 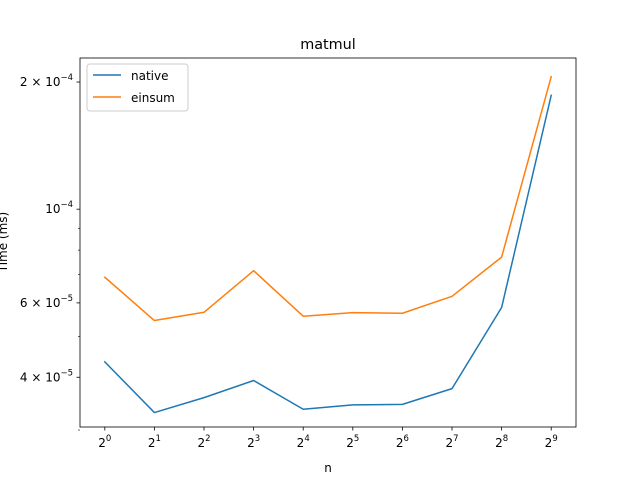 I want to click on x-tick-label: 27, so click(x=451, y=442).